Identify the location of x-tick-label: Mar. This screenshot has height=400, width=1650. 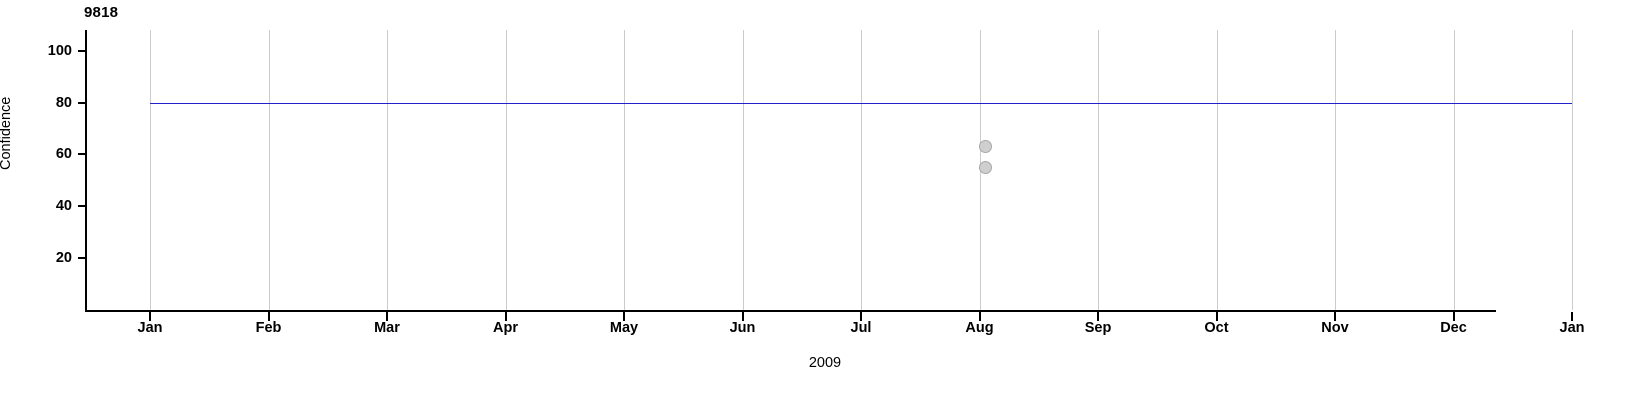
(387, 328).